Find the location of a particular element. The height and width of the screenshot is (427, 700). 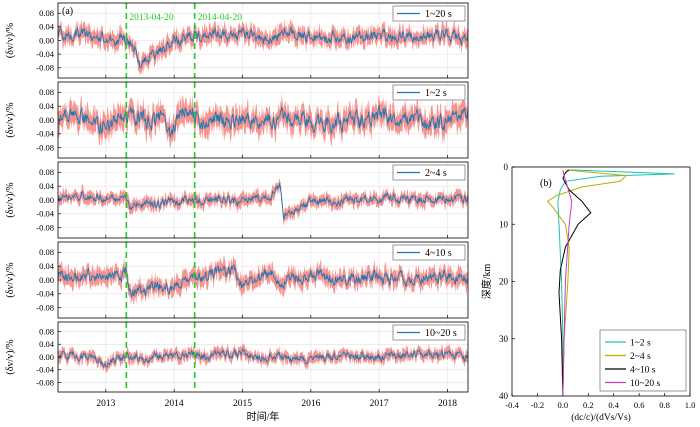

x-tick-label: -0.4 is located at coordinates (512, 405).